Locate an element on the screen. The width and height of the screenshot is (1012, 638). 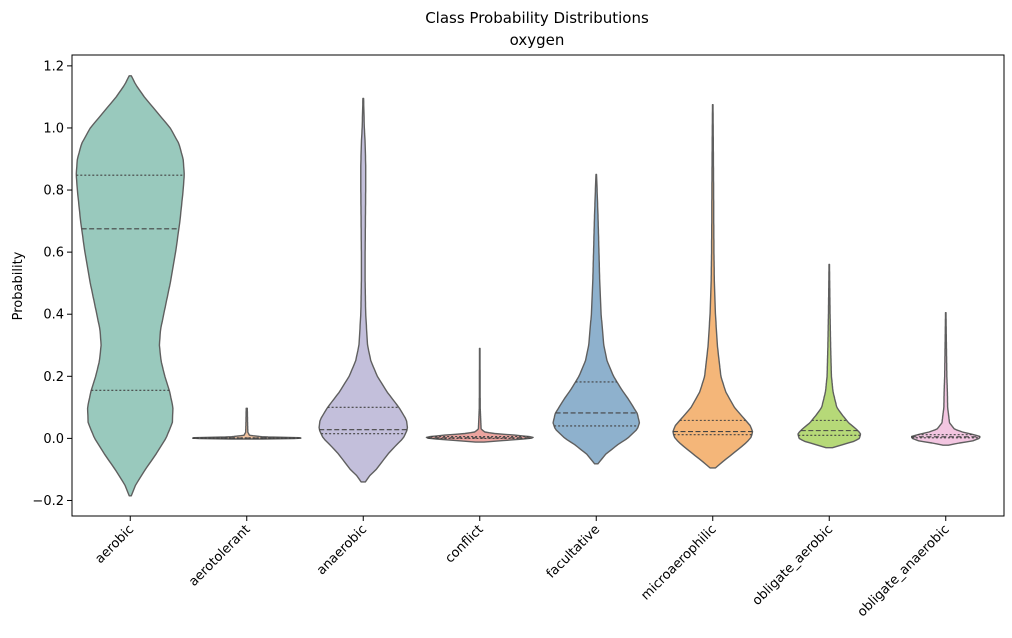
x-tick-label: obligate_anaerobic is located at coordinates (904, 571).